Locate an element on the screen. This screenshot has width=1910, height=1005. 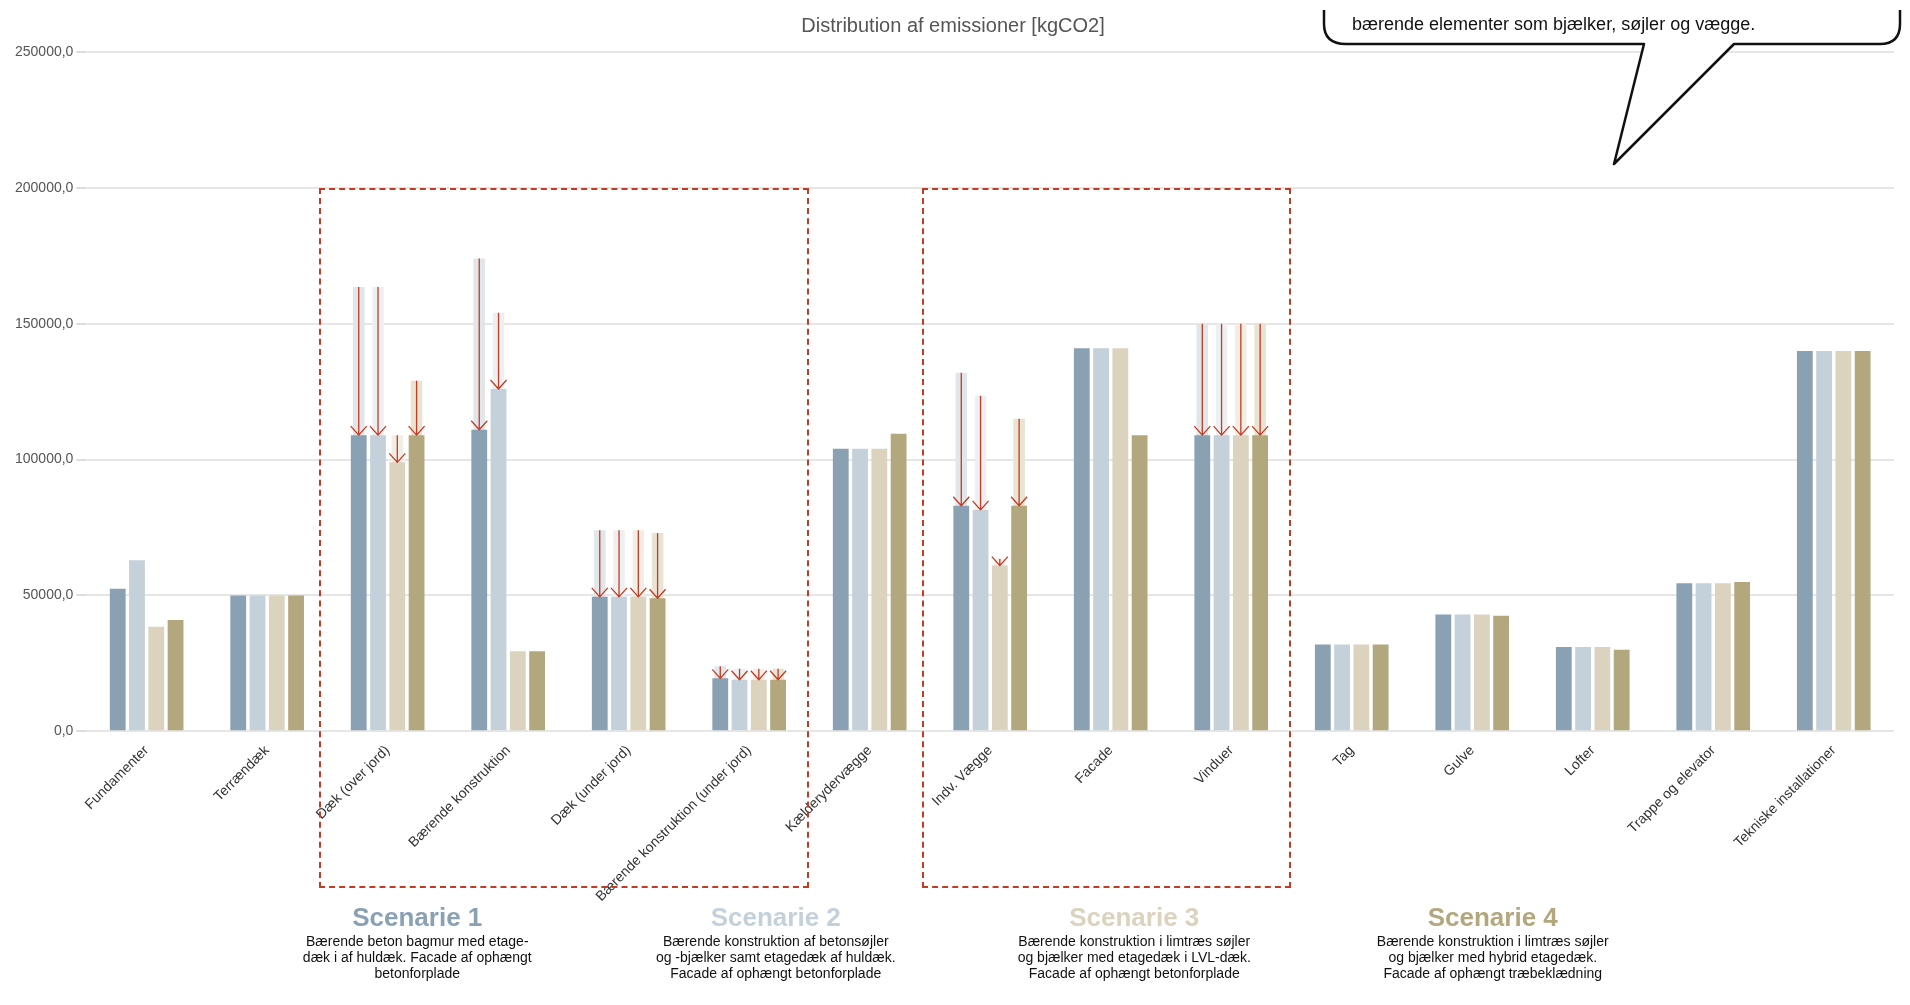
text: Bærende konstruktion i limtræs søjler og bjælker med etagedæk i LVL-dæk. Facade af ophængt betonforplade is located at coordinates (1134, 957).